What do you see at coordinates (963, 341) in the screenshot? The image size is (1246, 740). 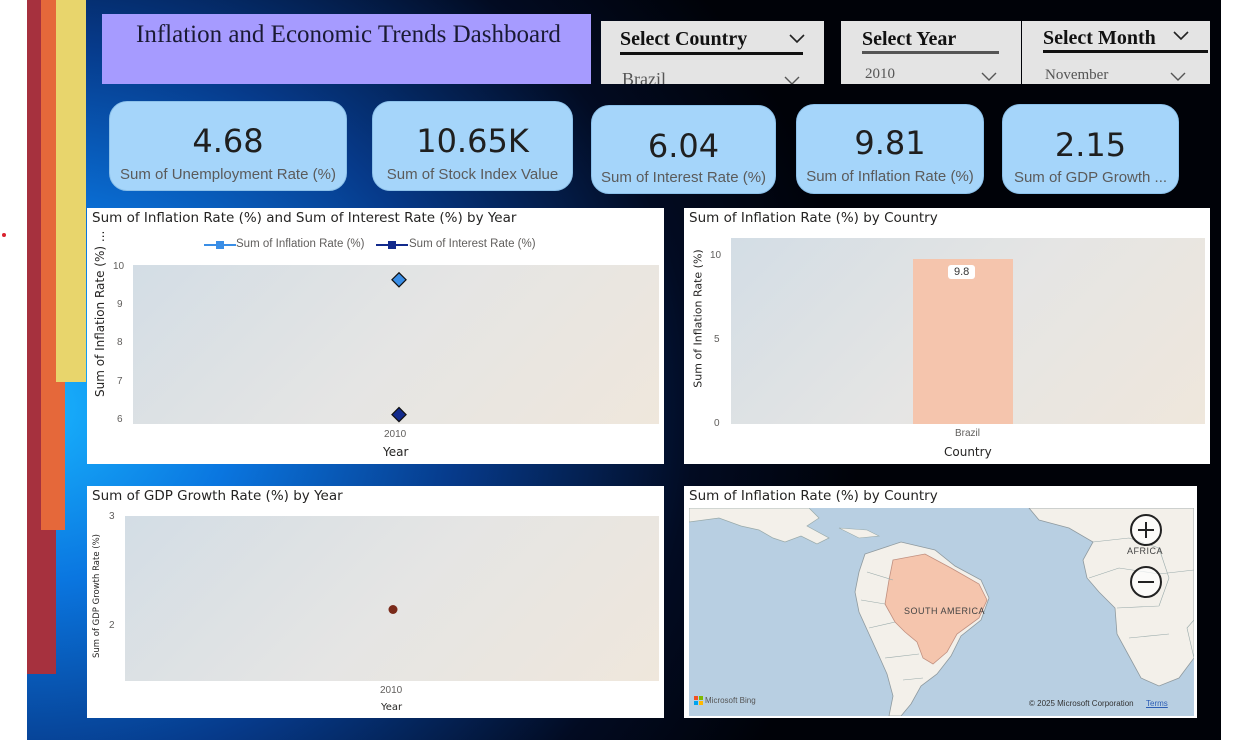 I see `bar-brazil` at bounding box center [963, 341].